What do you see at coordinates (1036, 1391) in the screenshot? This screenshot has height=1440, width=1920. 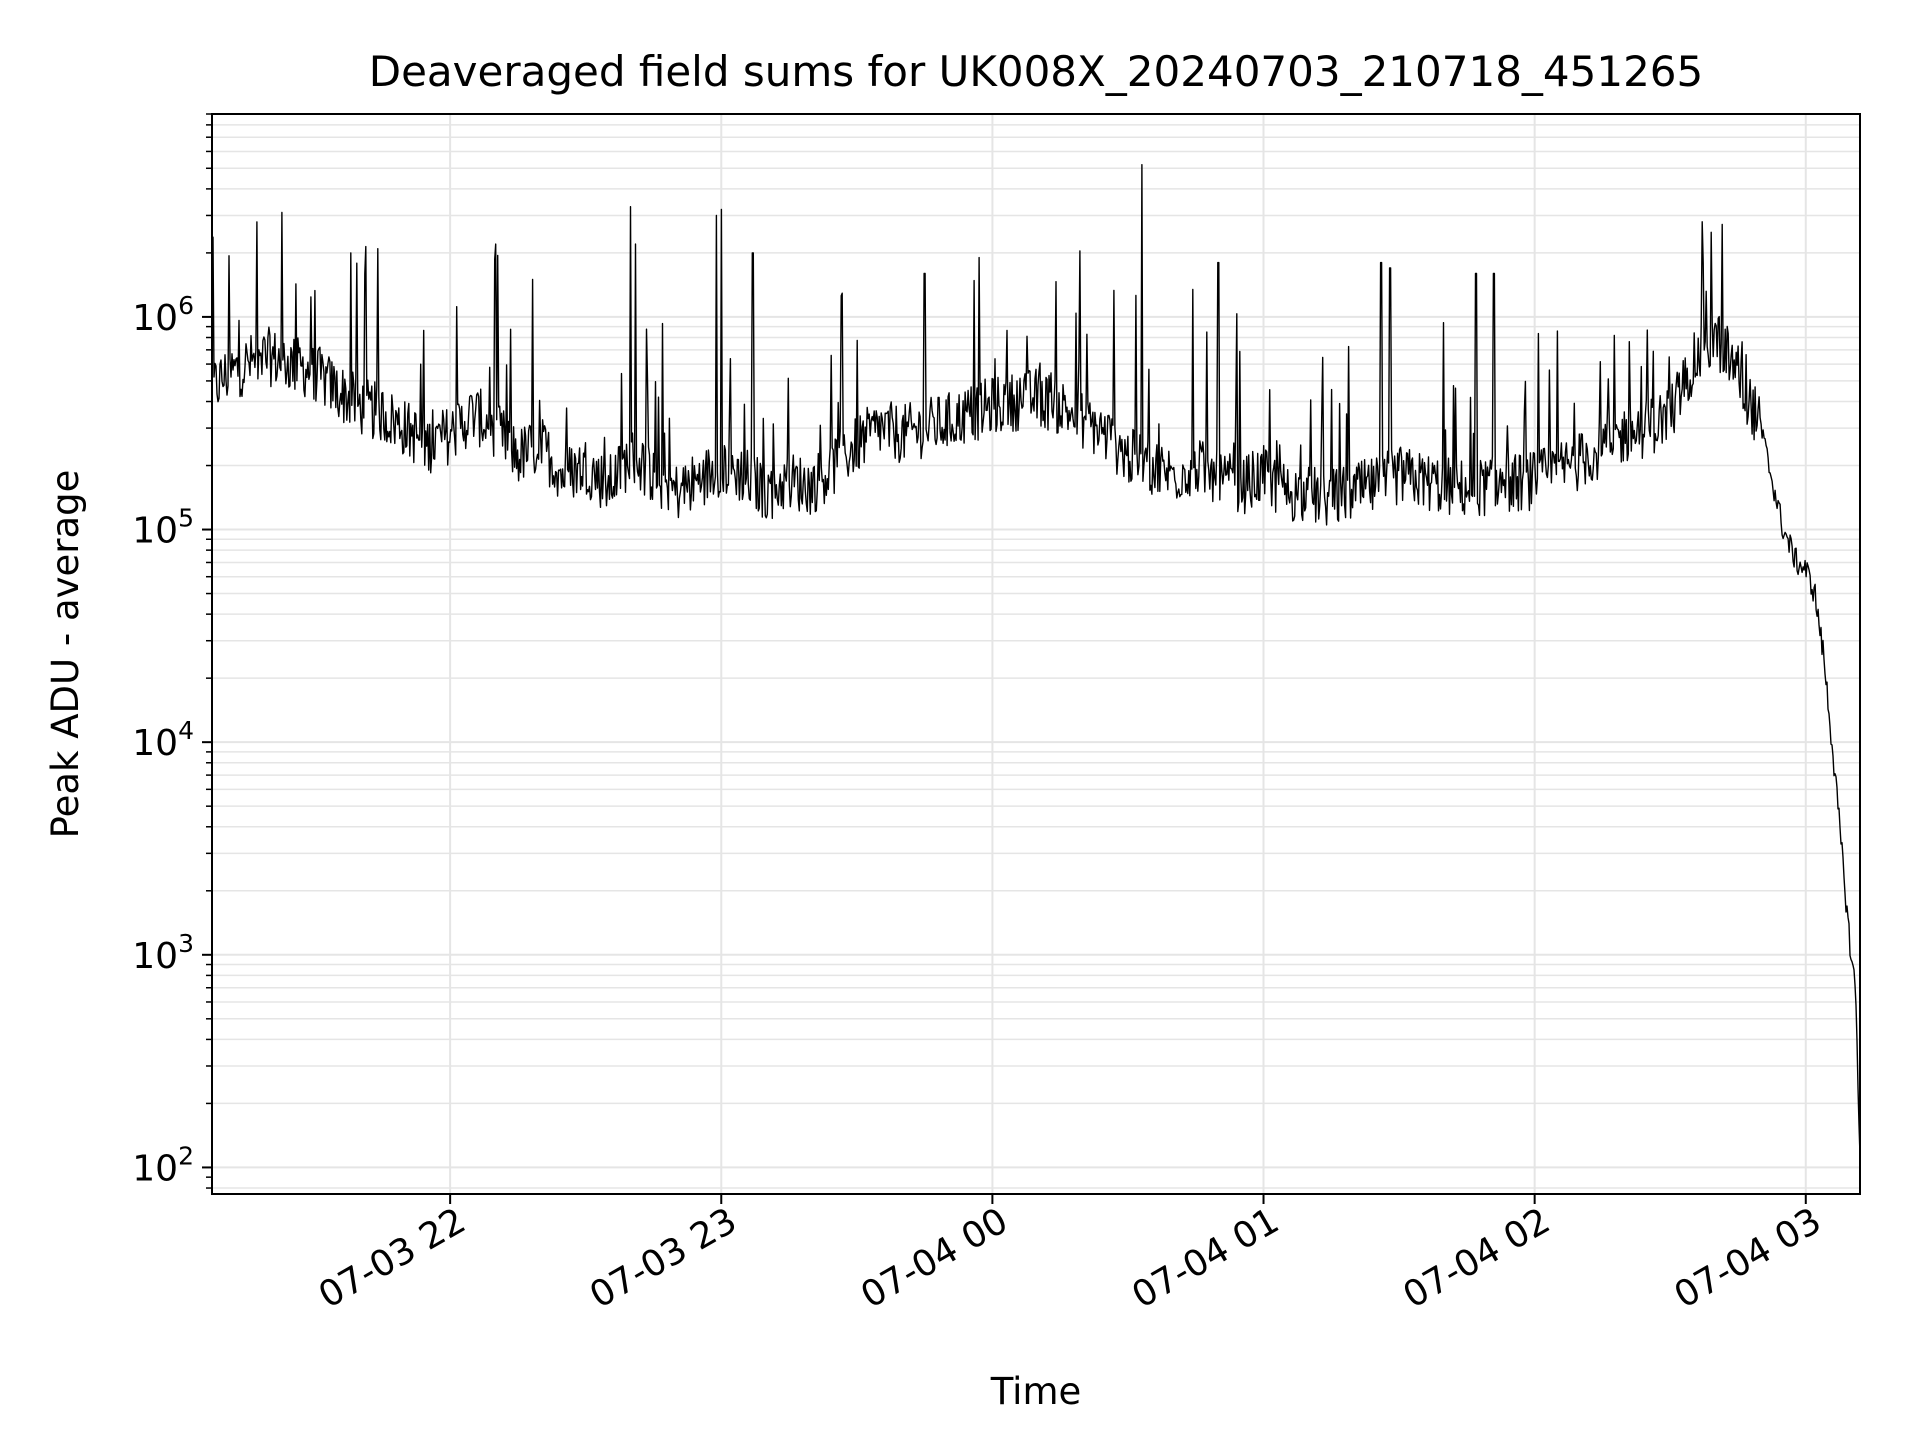 I see `x-axis-label: Time` at bounding box center [1036, 1391].